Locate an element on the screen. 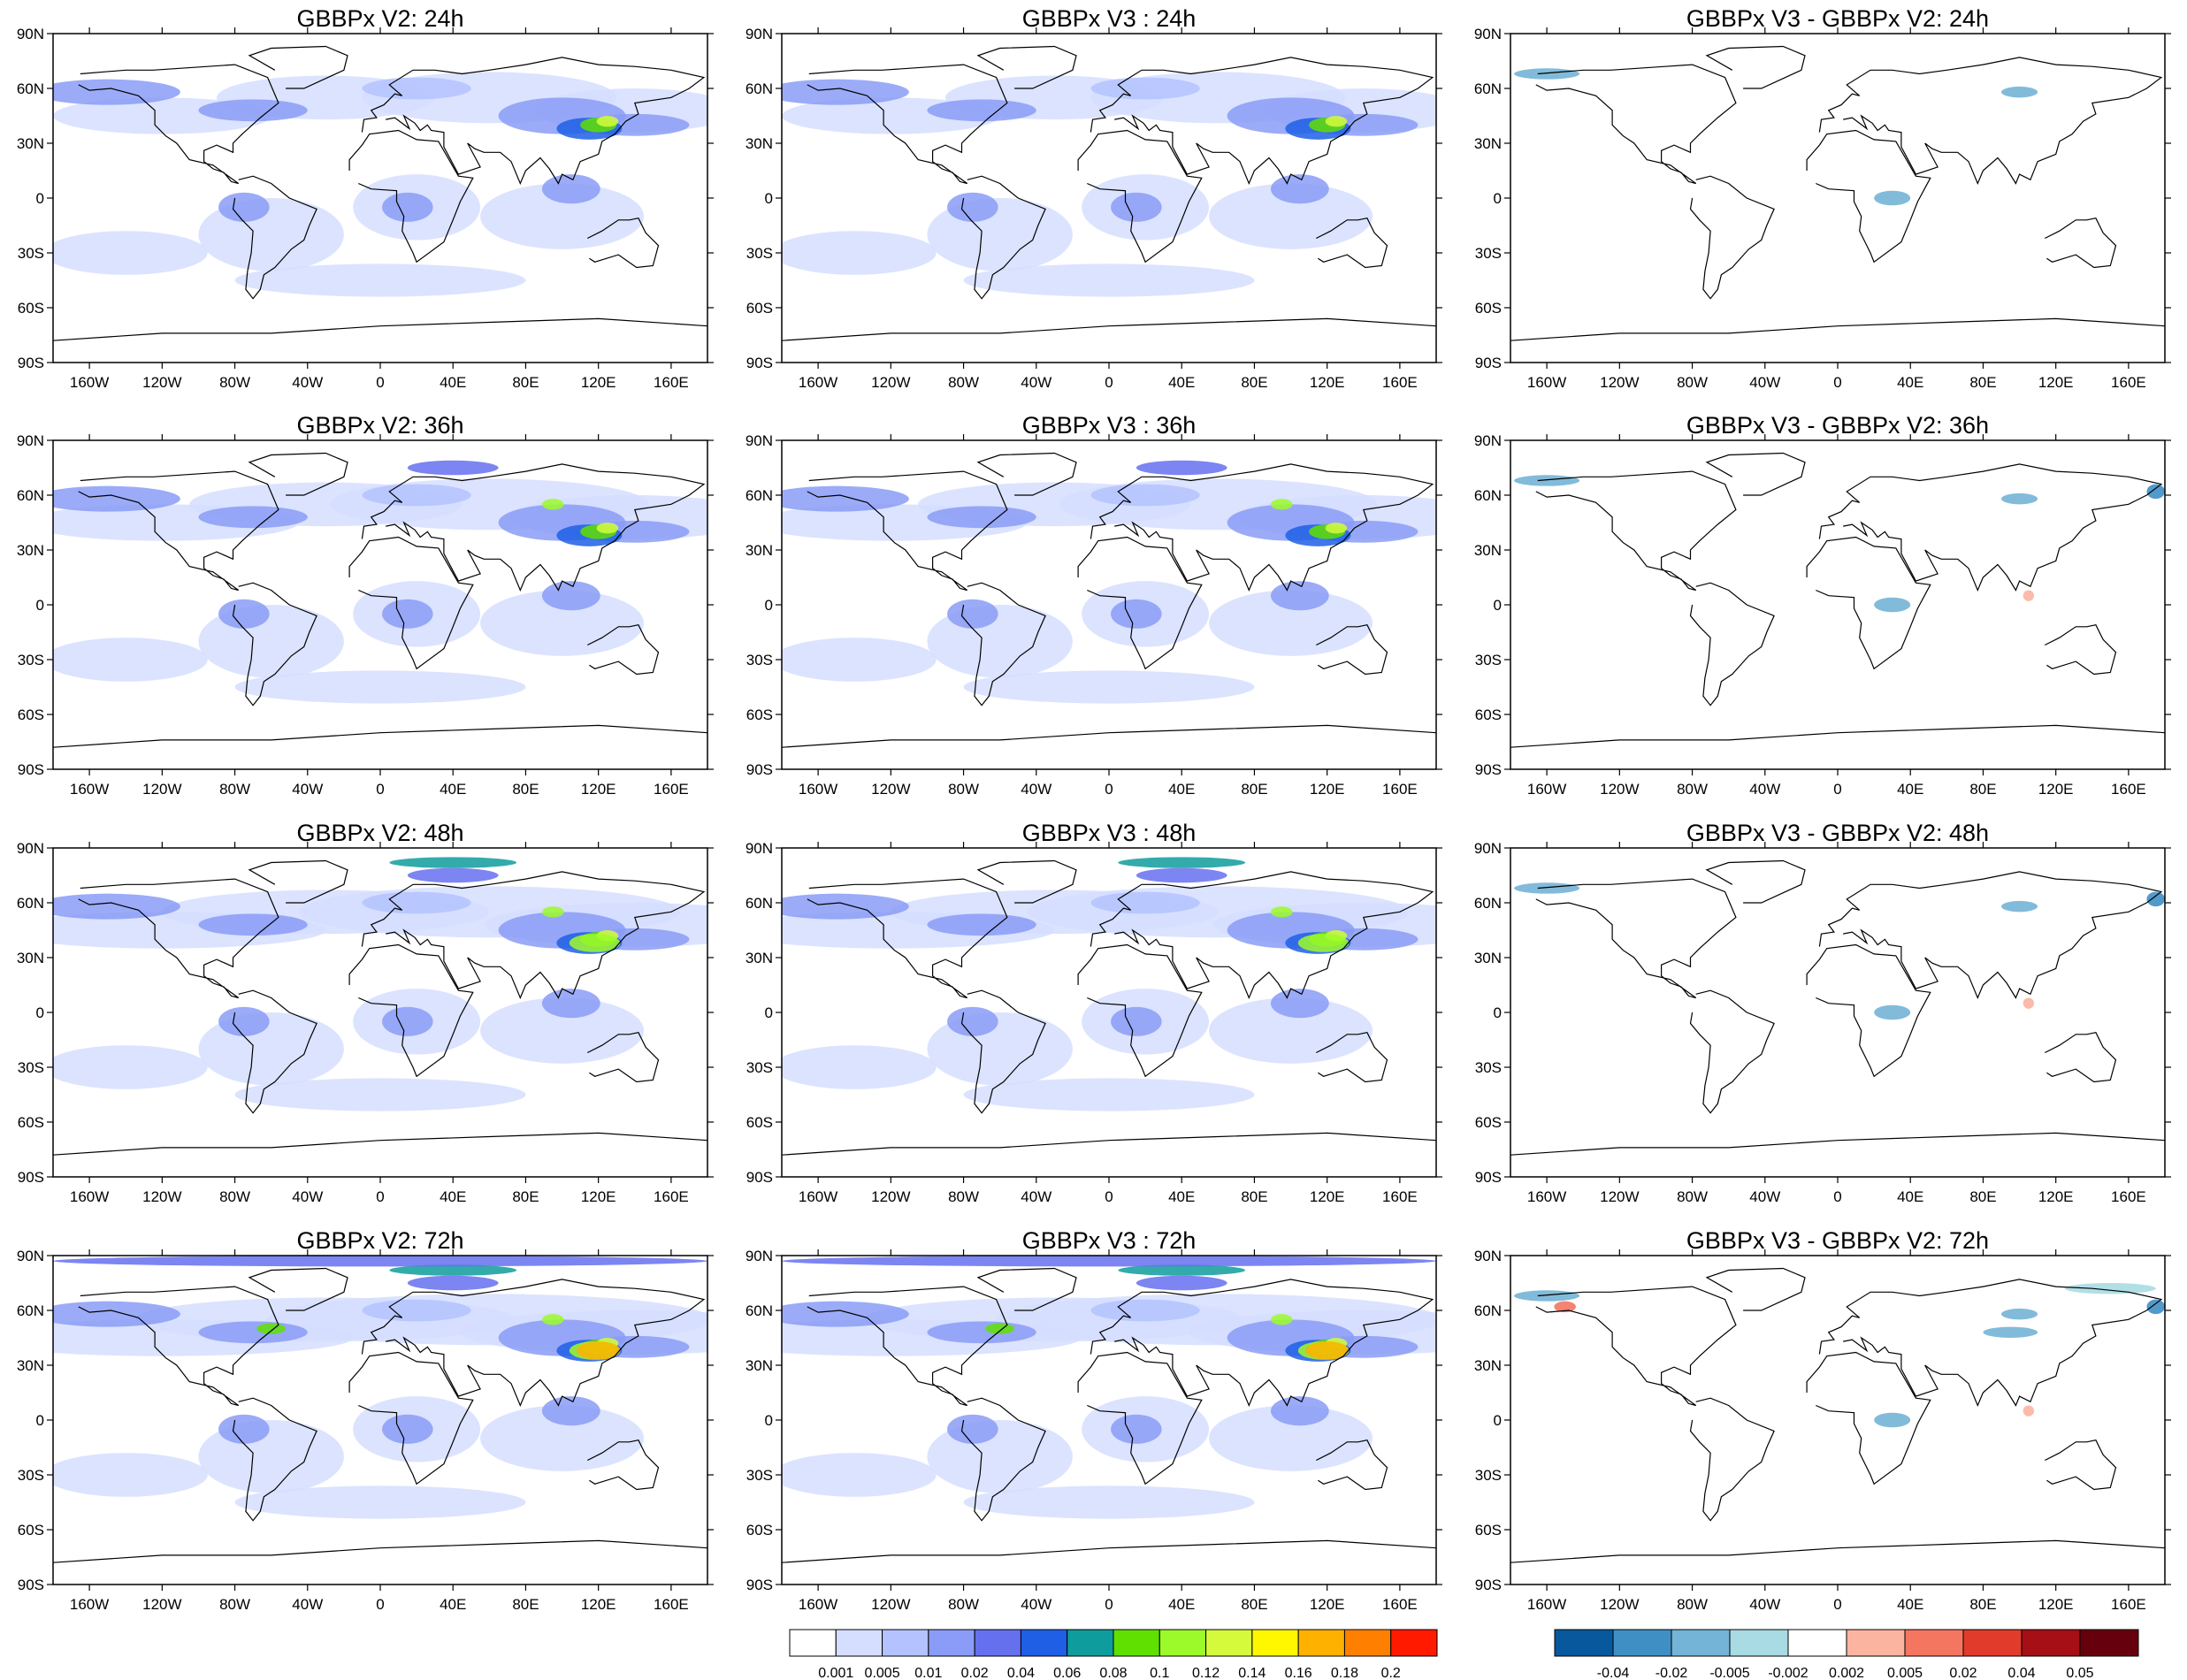  colorbar-label: 0.04 is located at coordinates (1021, 1673).